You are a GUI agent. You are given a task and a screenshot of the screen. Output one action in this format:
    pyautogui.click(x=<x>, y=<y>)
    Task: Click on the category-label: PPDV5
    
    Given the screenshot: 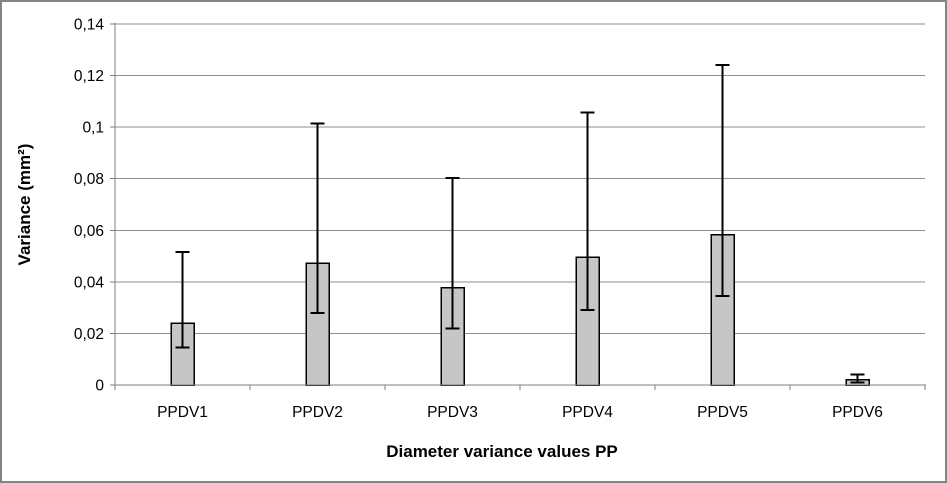 What is the action you would take?
    pyautogui.click(x=722, y=412)
    